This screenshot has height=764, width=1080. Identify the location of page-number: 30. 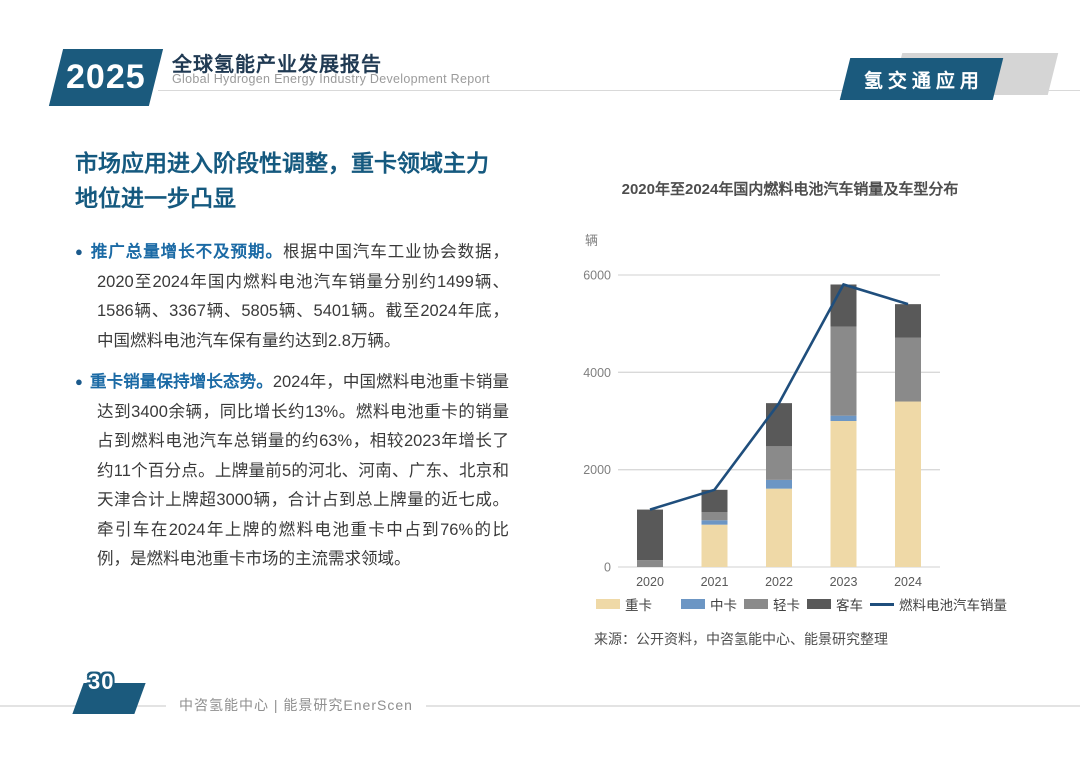
(101, 681).